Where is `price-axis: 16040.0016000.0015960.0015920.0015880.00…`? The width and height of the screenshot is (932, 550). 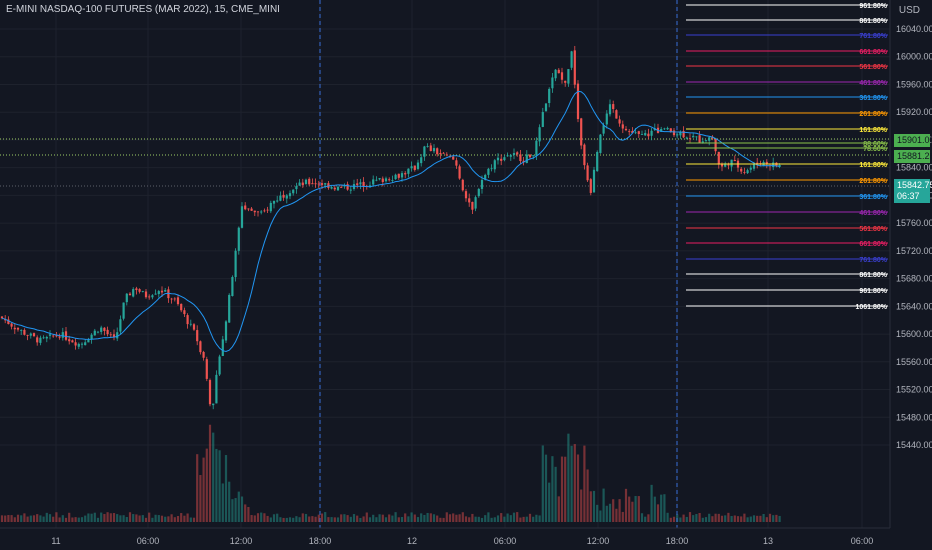 price-axis: 16040.0016000.0015960.0015920.0015880.00… is located at coordinates (910, 275).